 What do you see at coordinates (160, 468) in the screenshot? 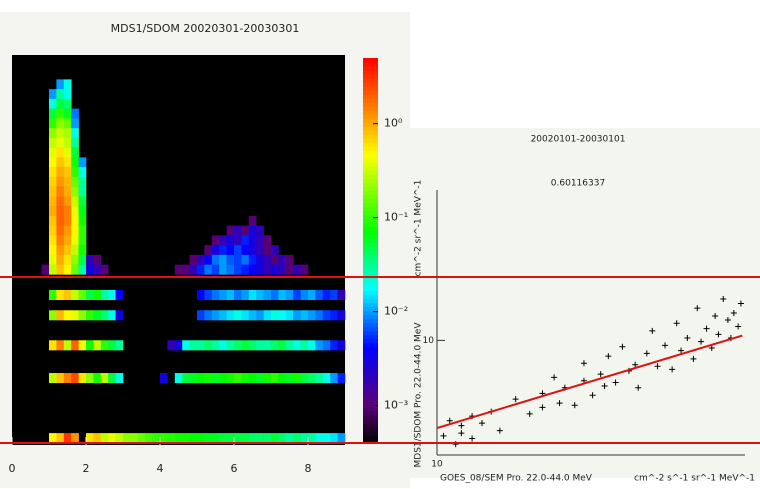
I see `x-tick-label: 4` at bounding box center [160, 468].